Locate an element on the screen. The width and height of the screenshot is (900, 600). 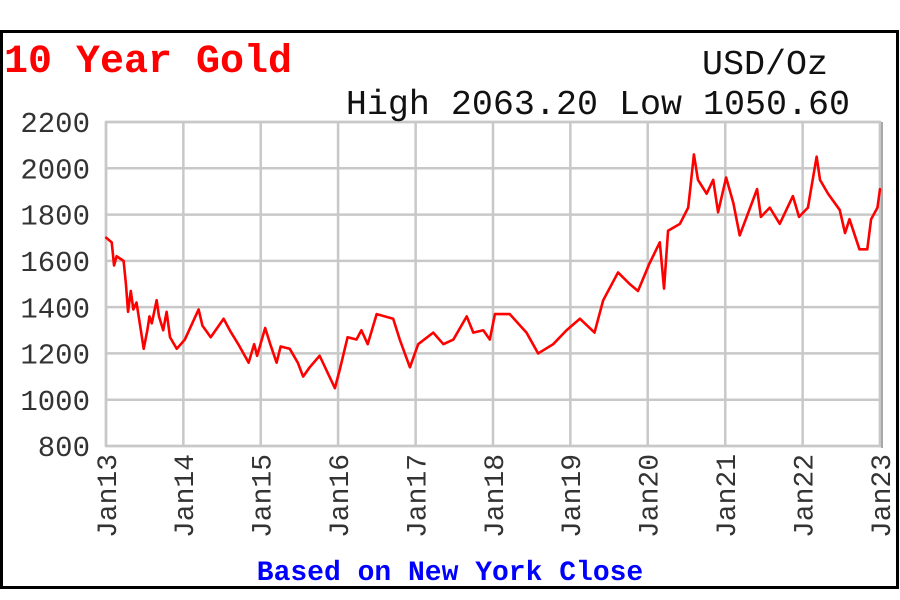
y-tick-label: 1200 is located at coordinates (55, 356).